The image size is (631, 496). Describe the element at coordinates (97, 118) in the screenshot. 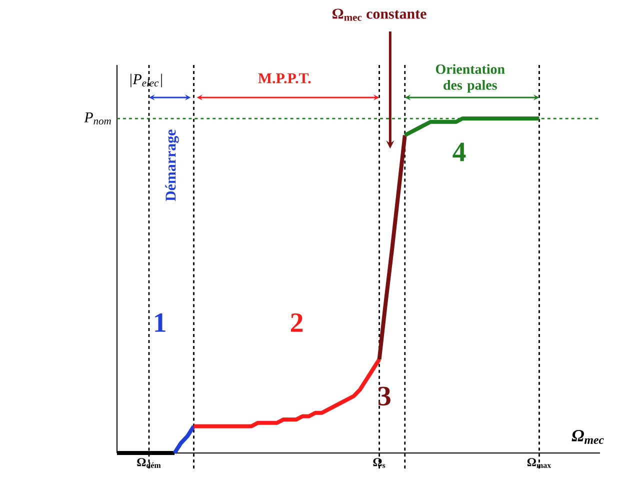

I see `ref-line-label: P$_{nom}$` at that location.